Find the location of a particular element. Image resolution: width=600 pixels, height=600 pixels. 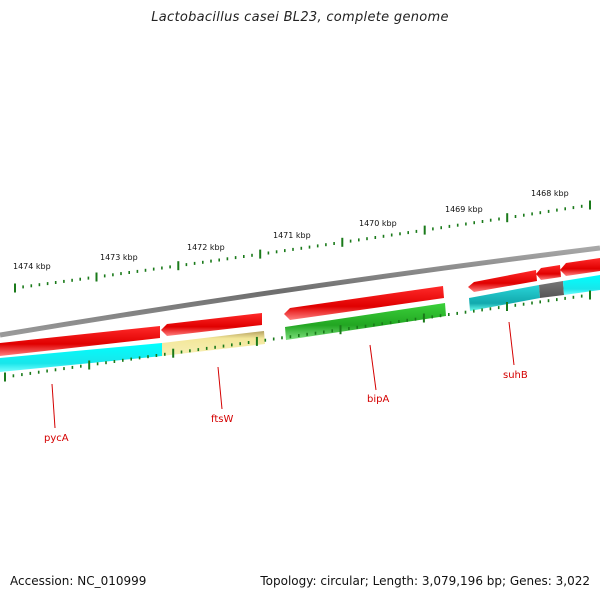

cog-pycA is located at coordinates (81, 357).